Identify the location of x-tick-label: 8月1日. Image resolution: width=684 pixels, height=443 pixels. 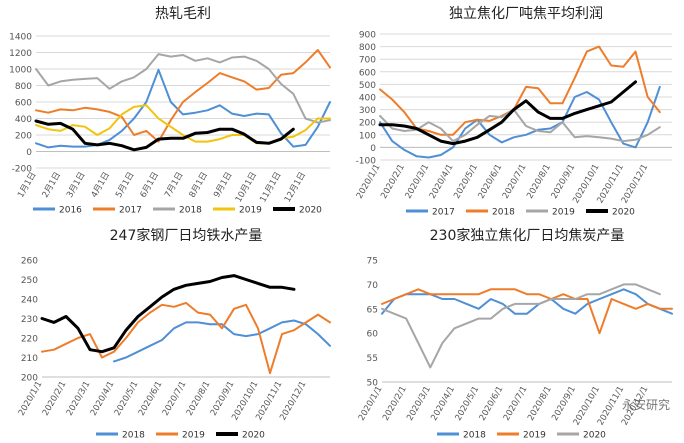
(199, 185).